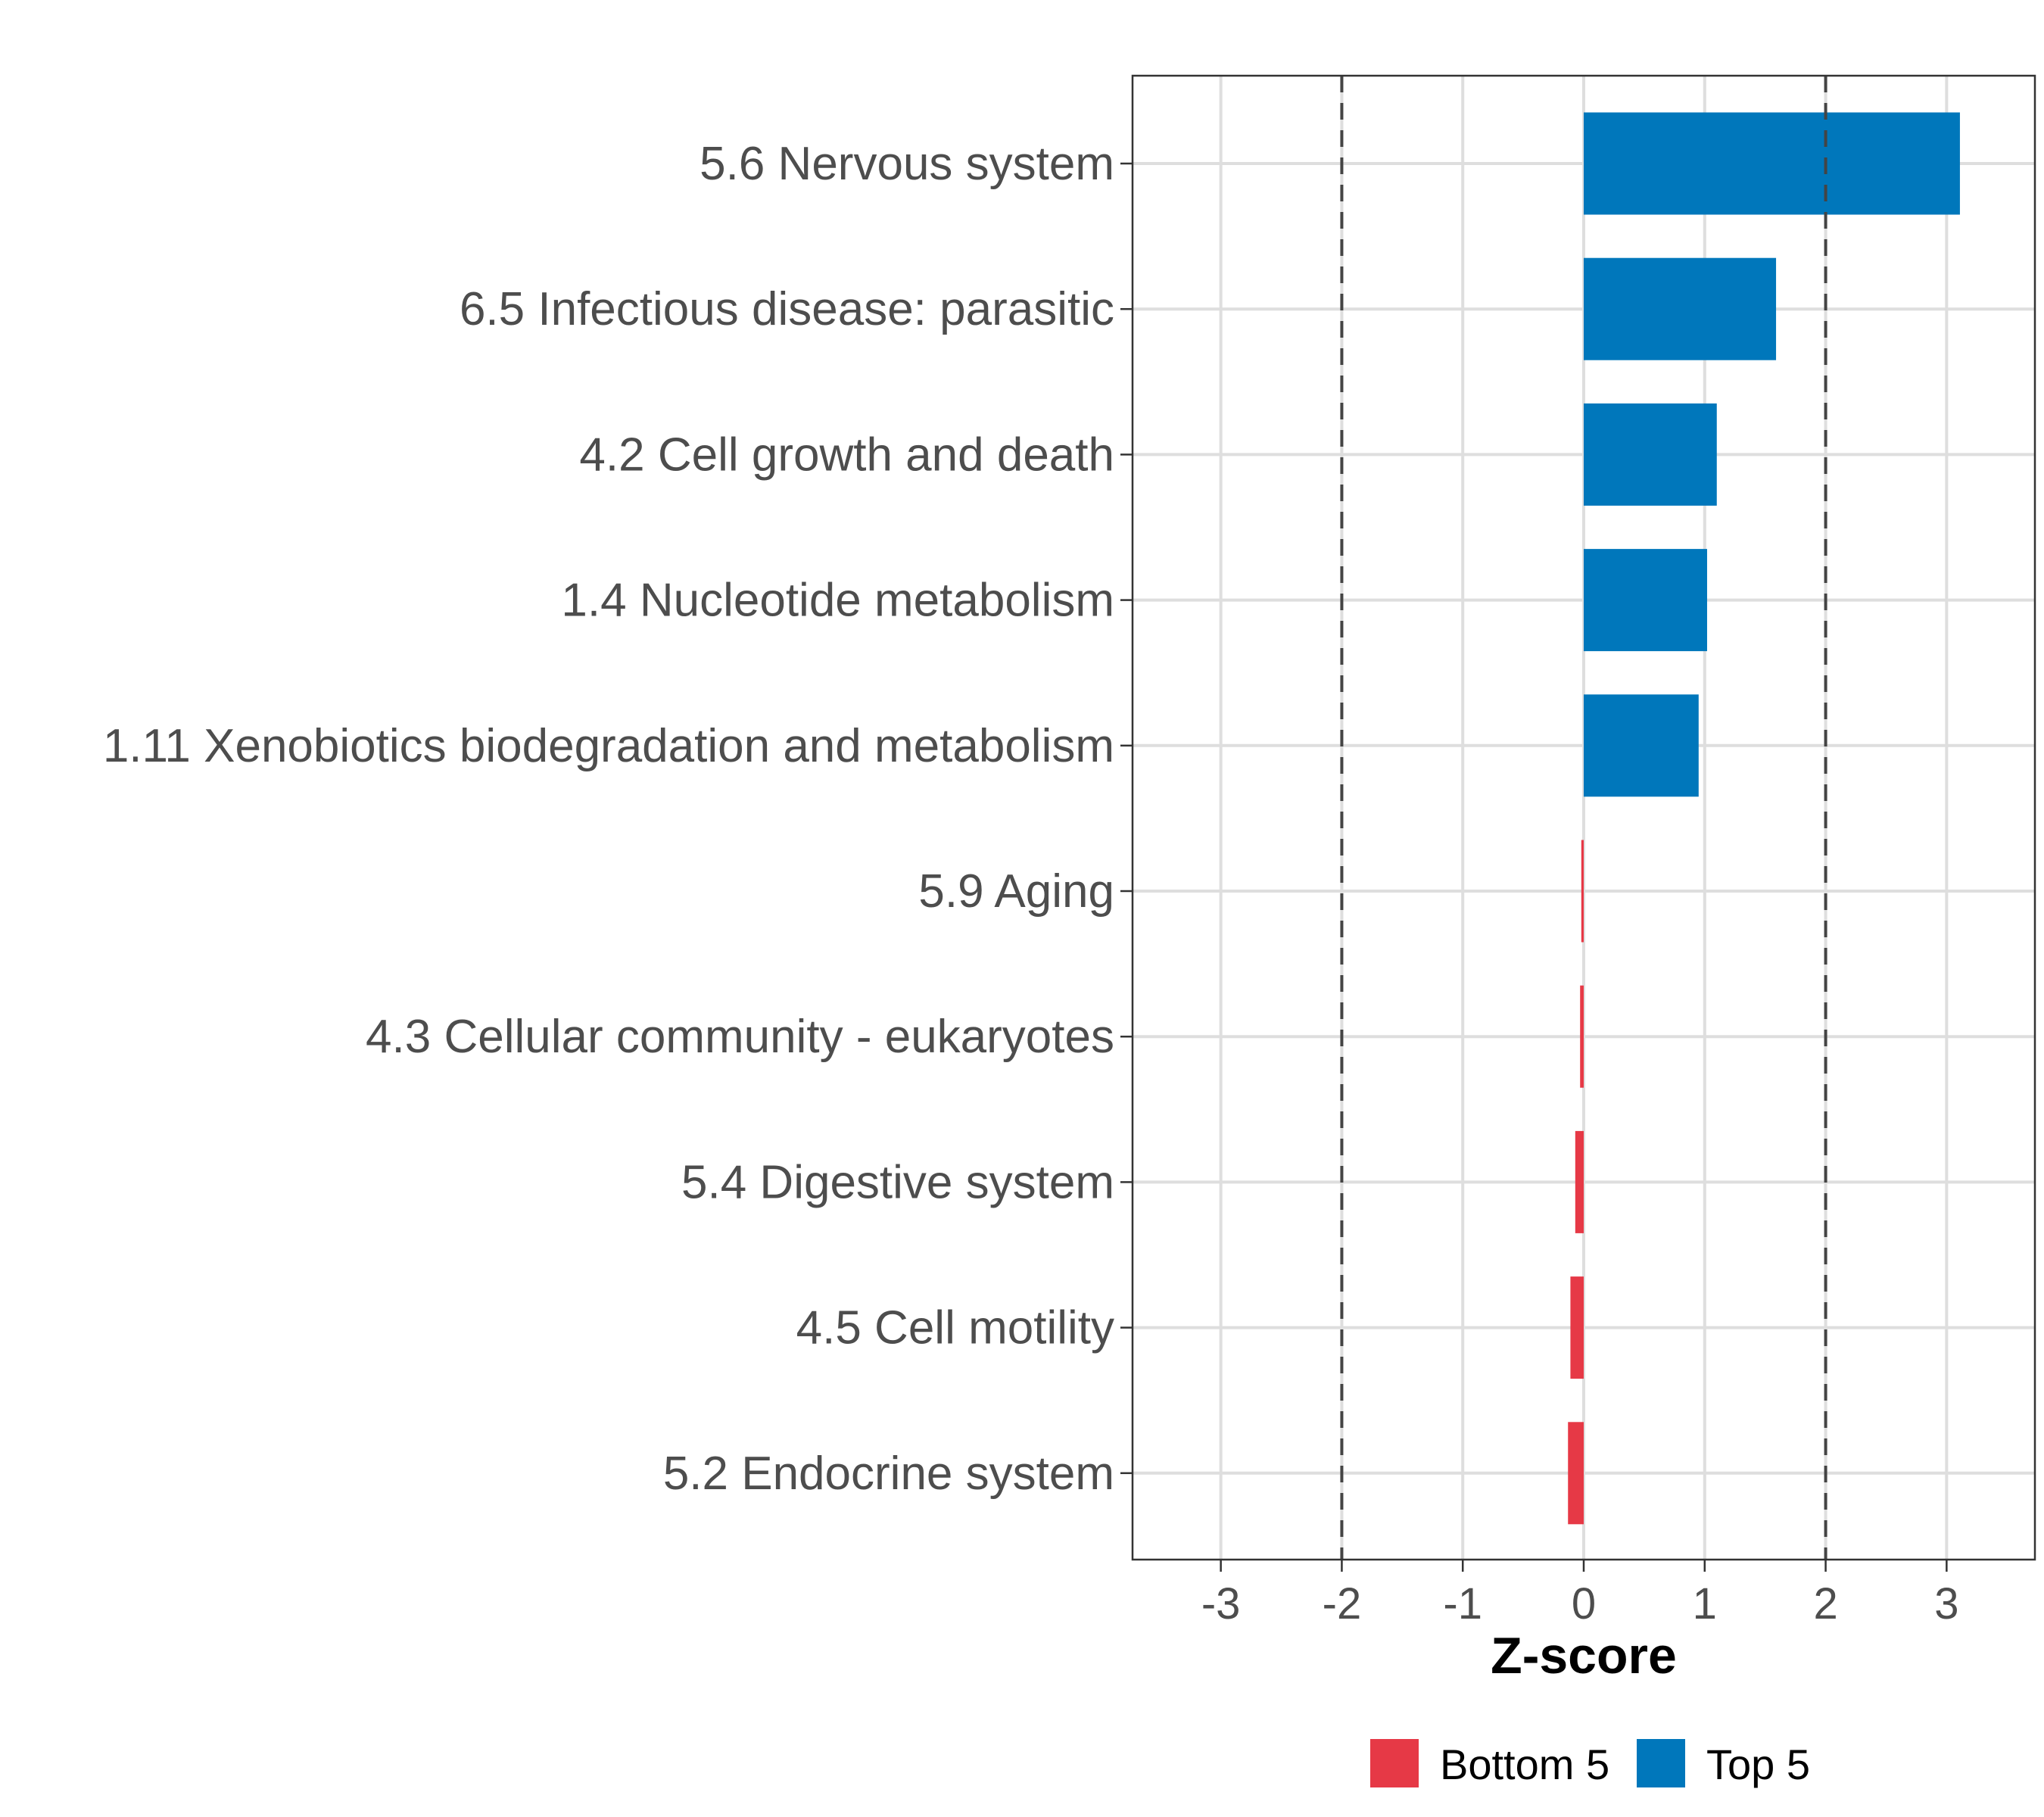 The height and width of the screenshot is (1817, 2044). What do you see at coordinates (1462, 1603) in the screenshot?
I see `x-tick-label: -1` at bounding box center [1462, 1603].